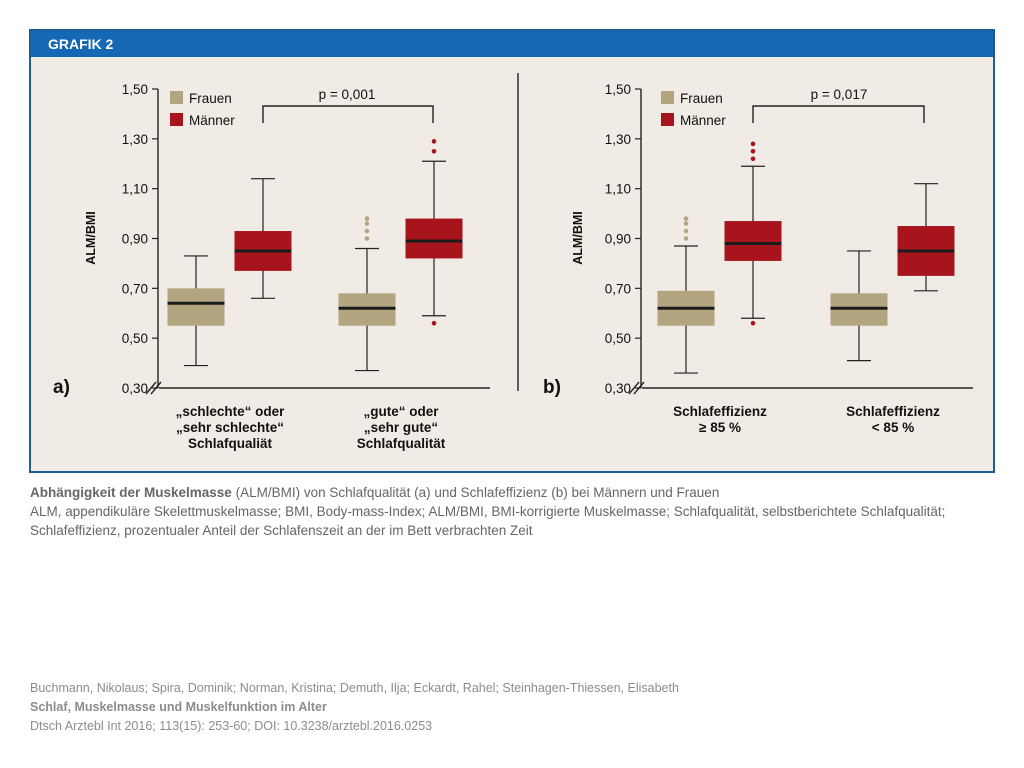  I want to click on panel-b-significance-bracket, so click(838, 114).